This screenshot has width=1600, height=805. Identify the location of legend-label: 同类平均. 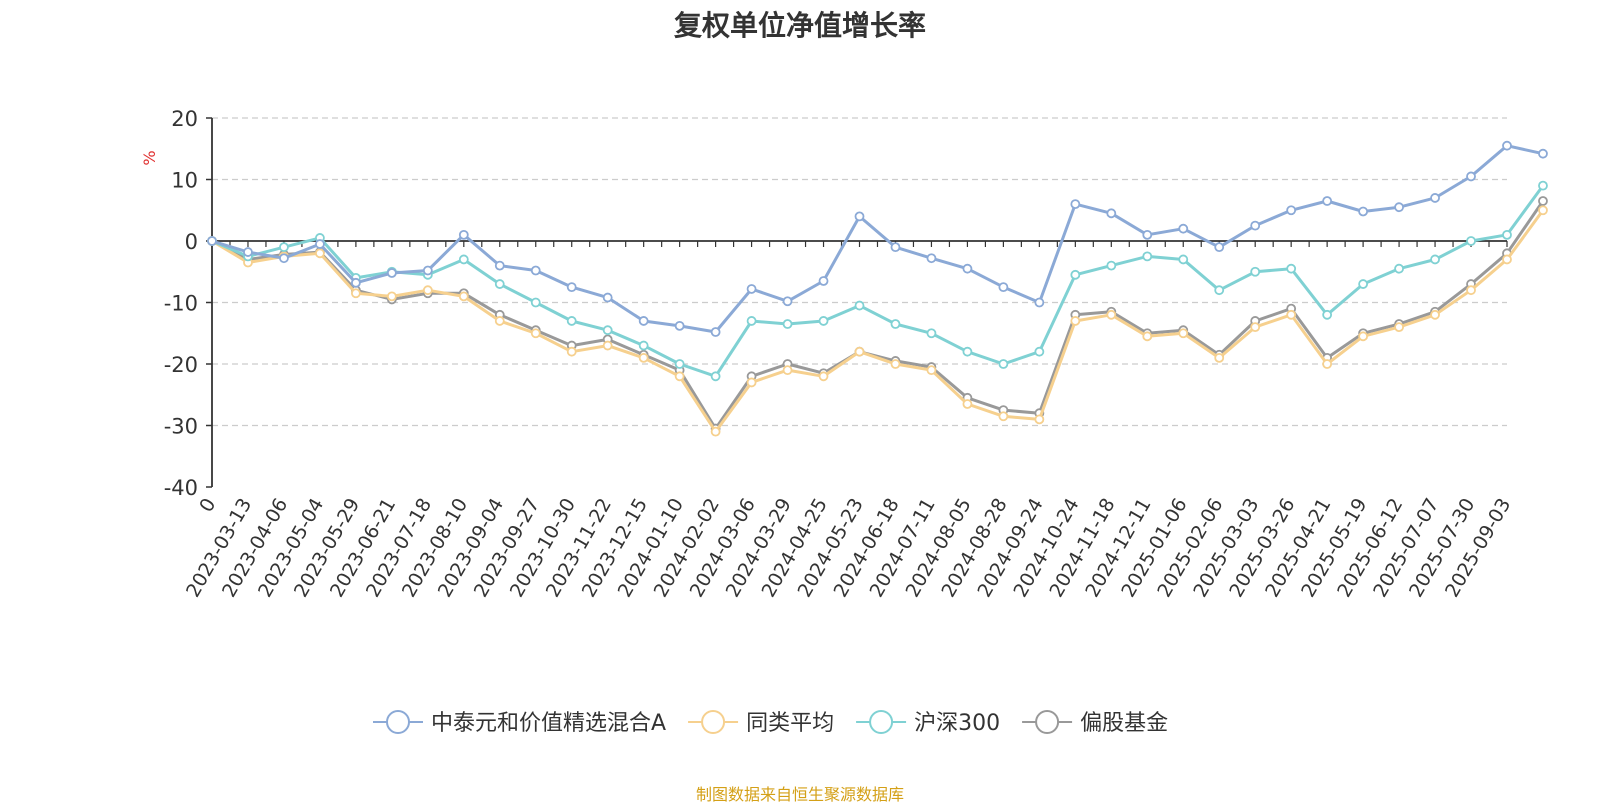
(790, 723).